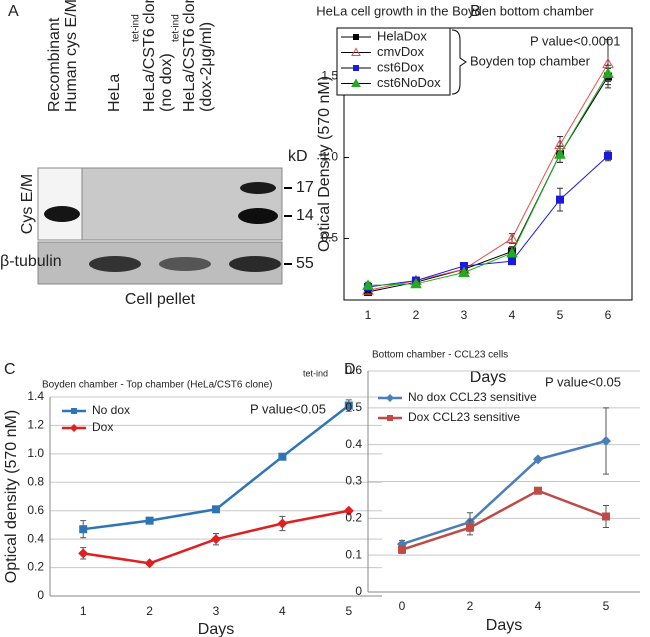  Describe the element at coordinates (440, 355) in the screenshot. I see `chart-title: Bottom chamber - CCL23 cells` at that location.